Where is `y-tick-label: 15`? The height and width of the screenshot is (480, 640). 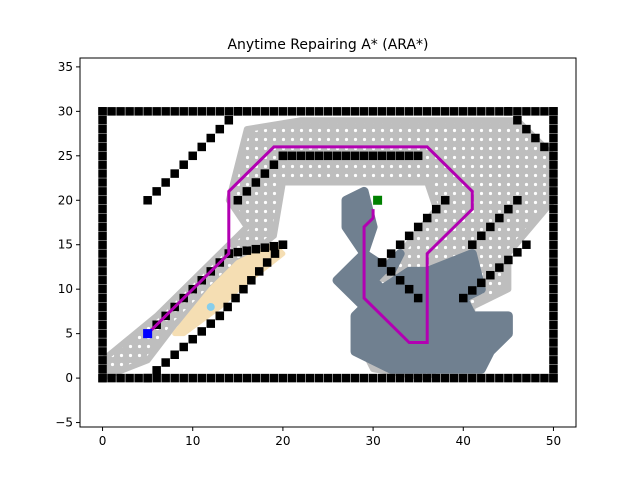
y-tick-label: 15 is located at coordinates (65, 245).